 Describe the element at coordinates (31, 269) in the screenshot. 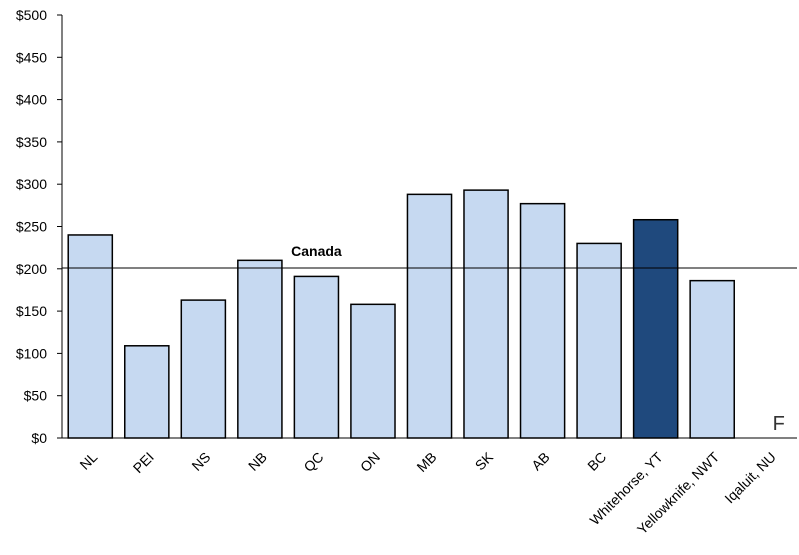

I see `y-tick-label: $200` at that location.